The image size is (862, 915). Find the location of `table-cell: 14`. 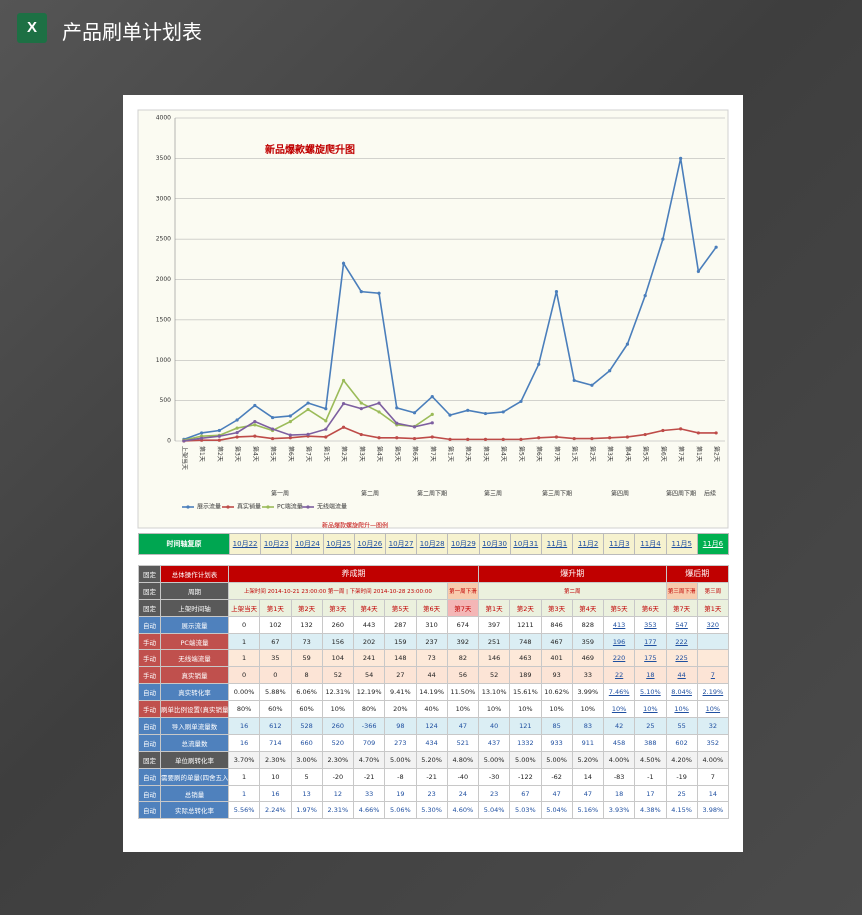

table-cell: 14 is located at coordinates (588, 776).